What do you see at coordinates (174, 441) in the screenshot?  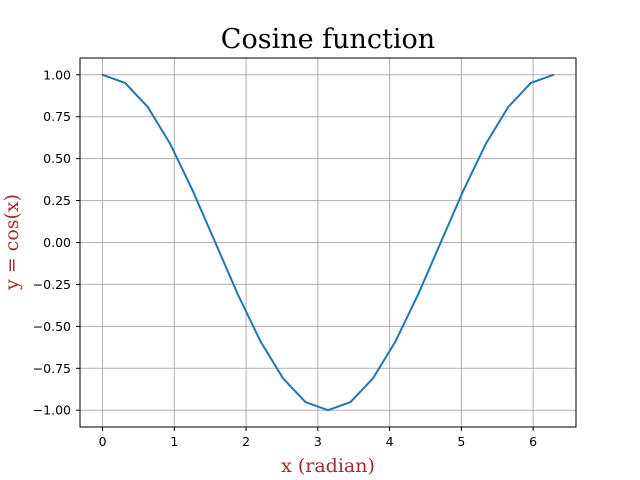 I see `x-tick-label: 1` at bounding box center [174, 441].